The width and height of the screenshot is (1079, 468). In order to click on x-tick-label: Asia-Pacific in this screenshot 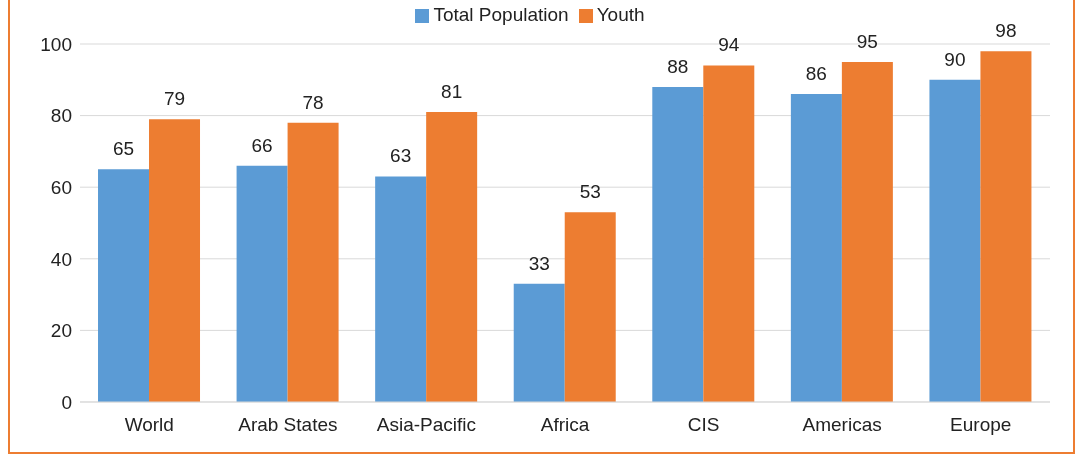, I will do `click(426, 425)`.